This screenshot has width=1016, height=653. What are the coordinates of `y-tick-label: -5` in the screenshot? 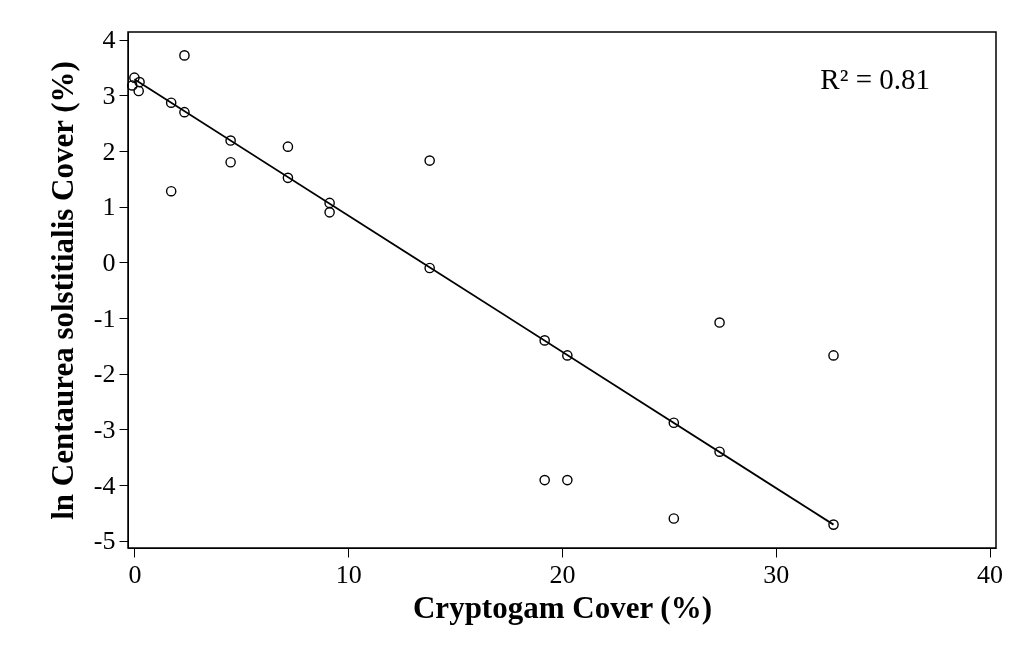 It's located at (104, 541).